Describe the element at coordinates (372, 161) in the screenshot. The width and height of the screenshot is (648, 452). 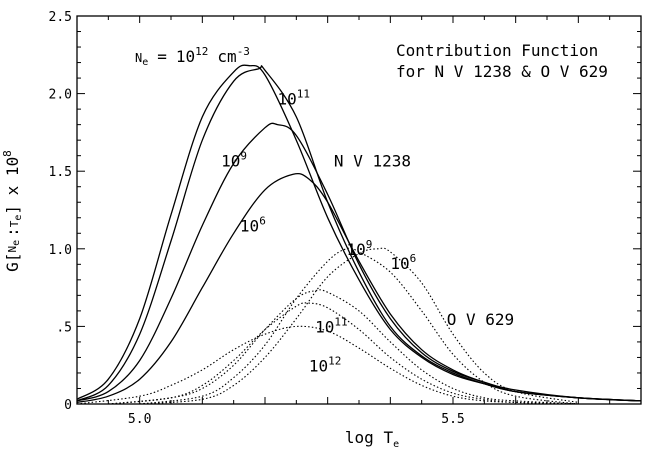
I see `curve-annotation: N V 1238` at that location.